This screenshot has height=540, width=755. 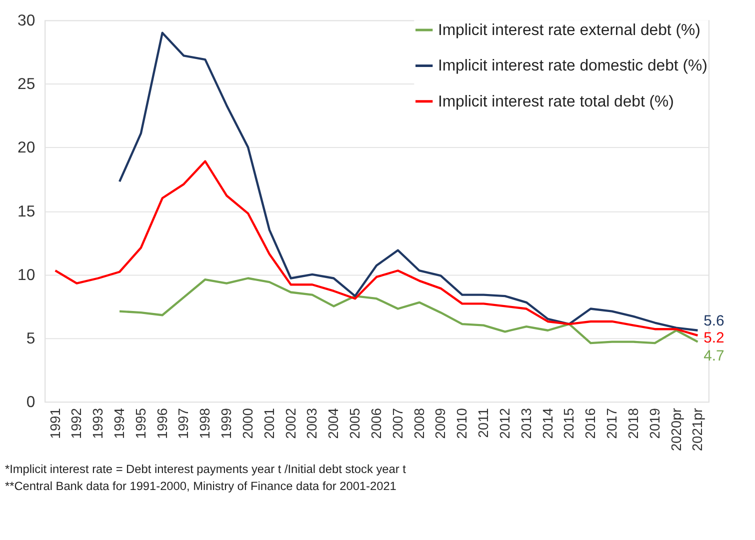 What do you see at coordinates (118, 423) in the screenshot?
I see `x-tick-label: 1994` at bounding box center [118, 423].